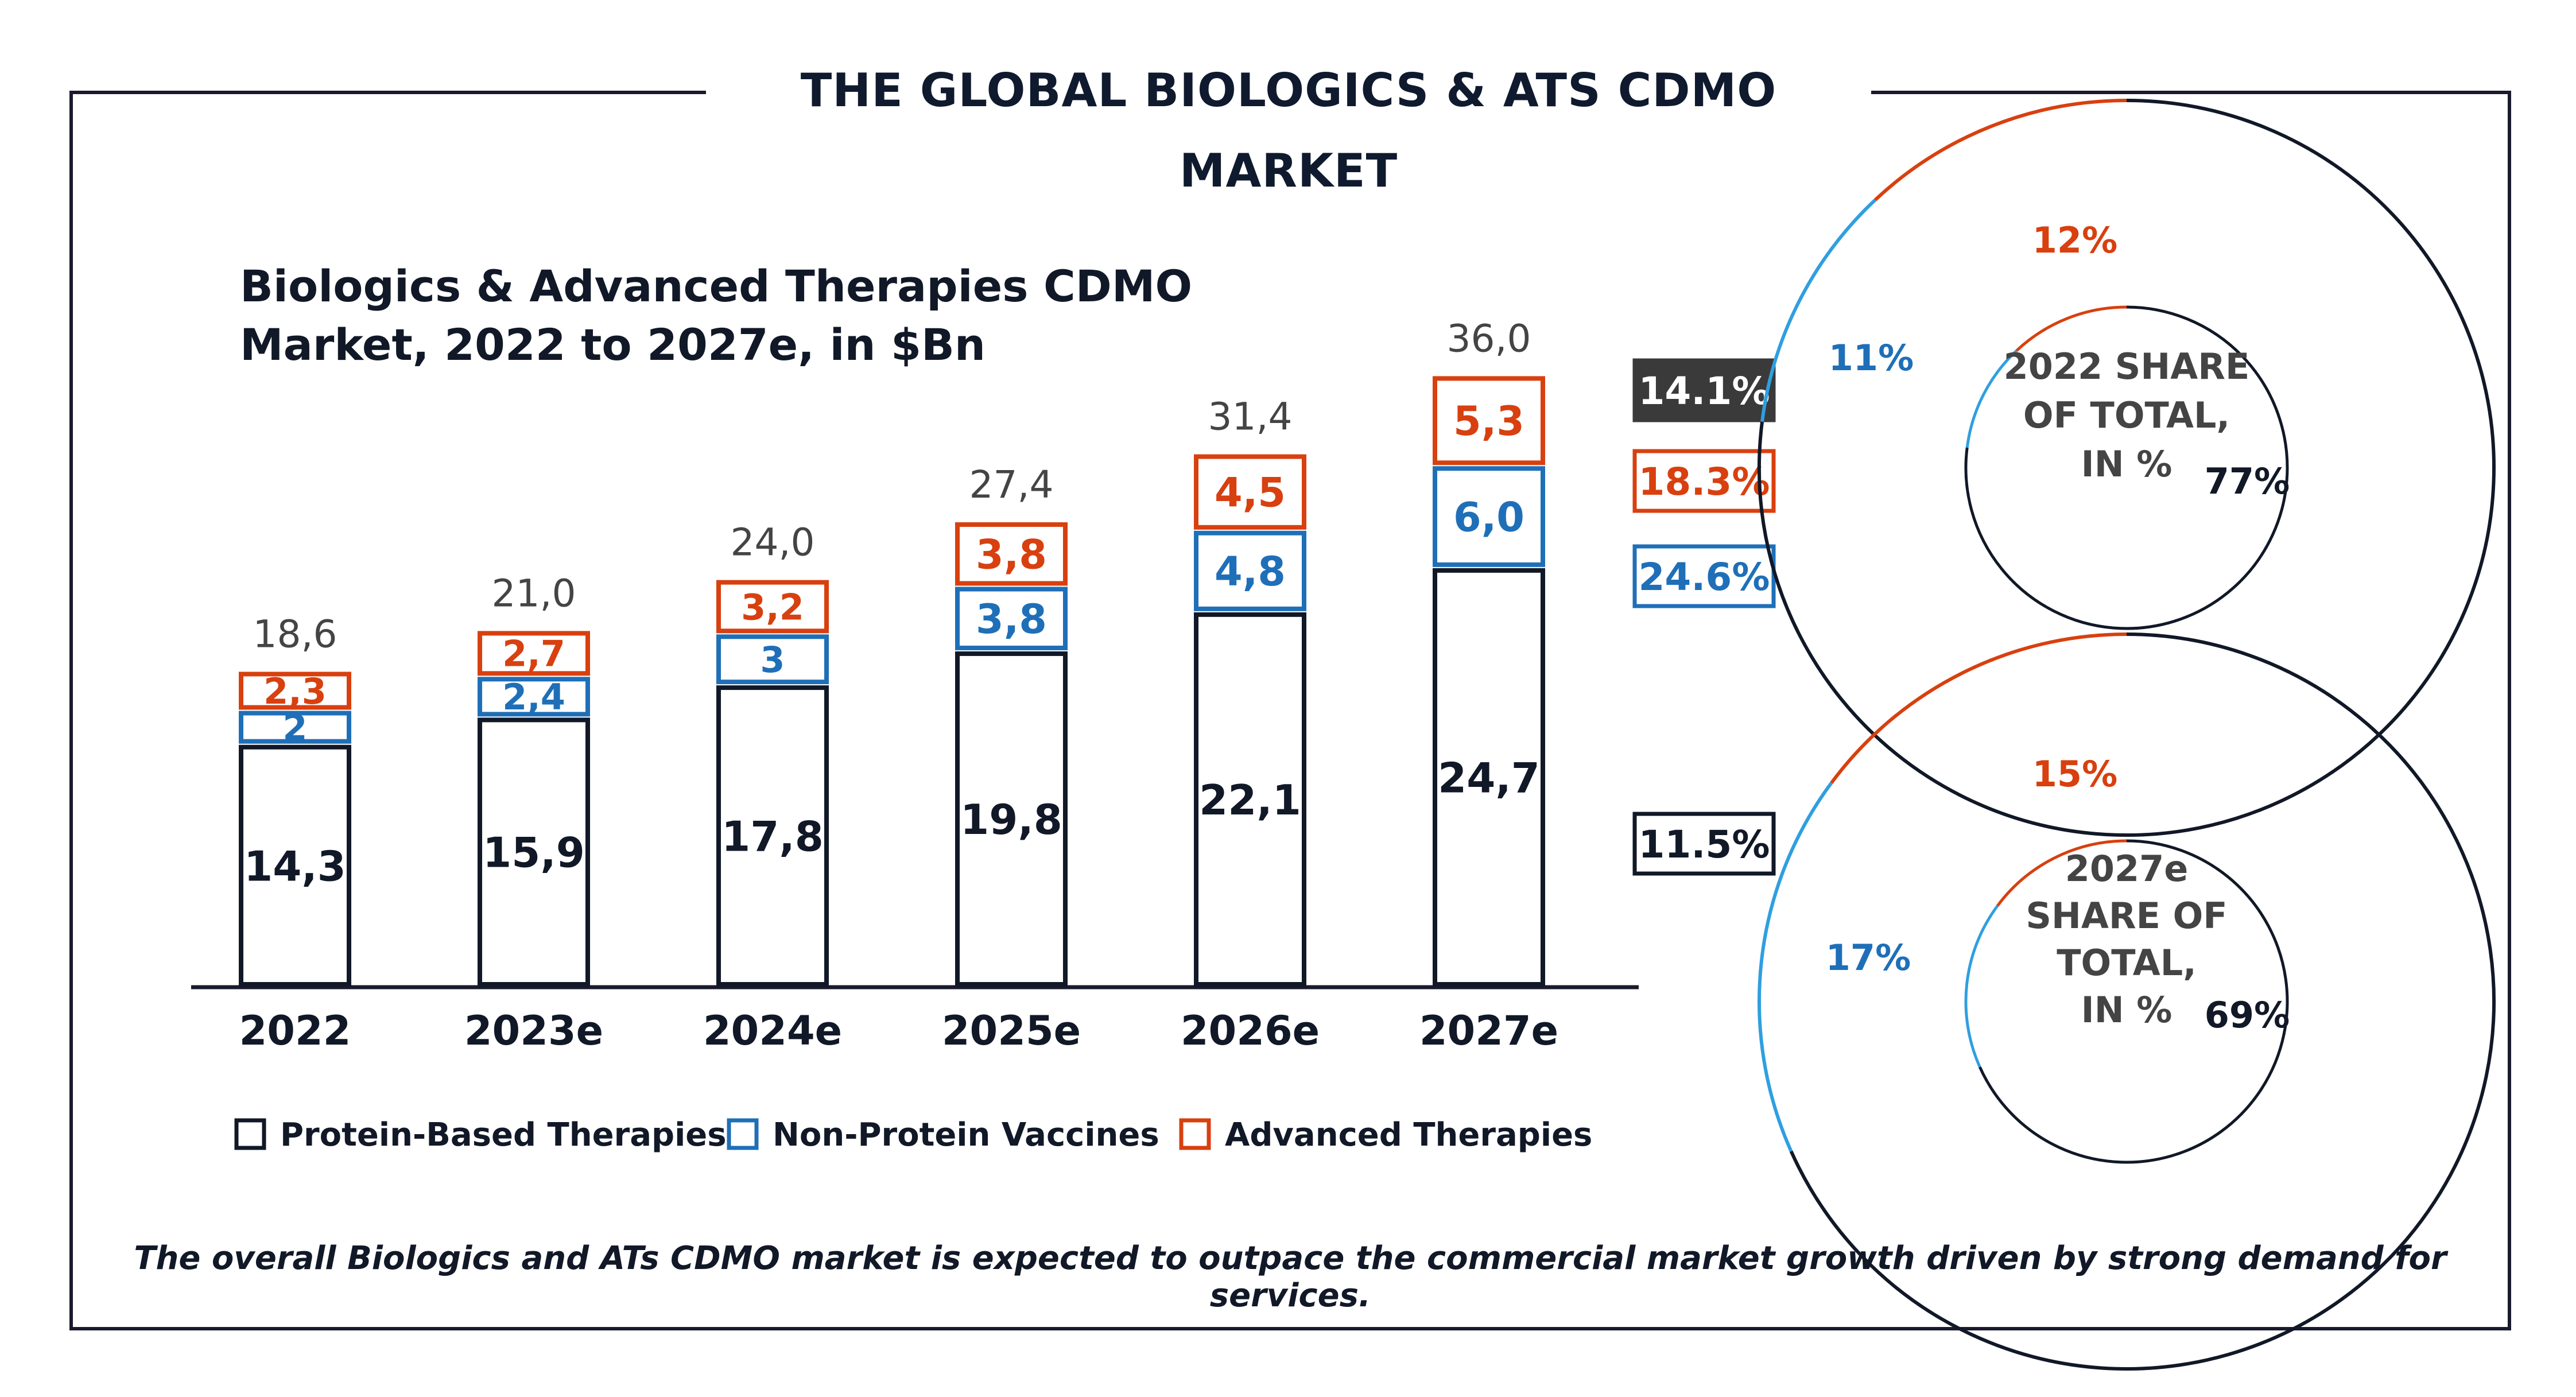 The image size is (2576, 1397). Describe the element at coordinates (966, 1135) in the screenshot. I see `legend-label: Non-Protein Vaccines` at that location.